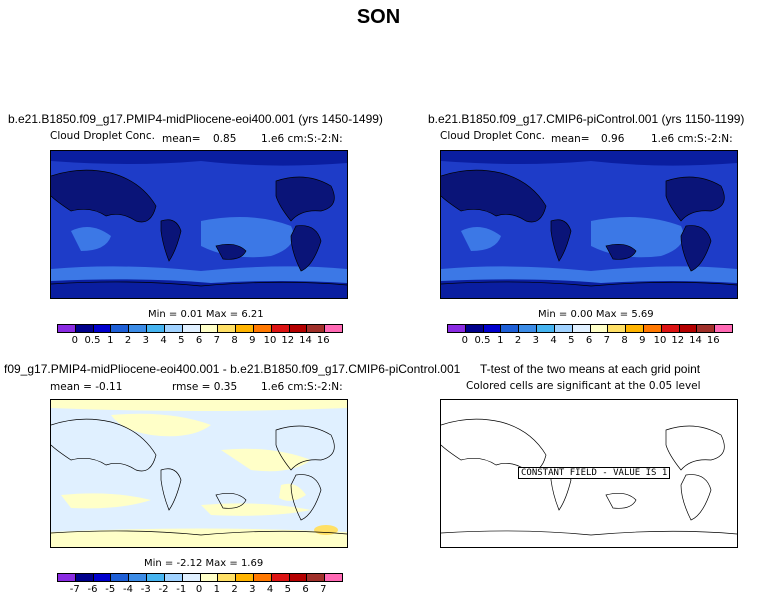 Image resolution: width=757 pixels, height=598 pixels. I want to click on variable-label-picontrol: Cloud Droplet Conc., so click(492, 136).